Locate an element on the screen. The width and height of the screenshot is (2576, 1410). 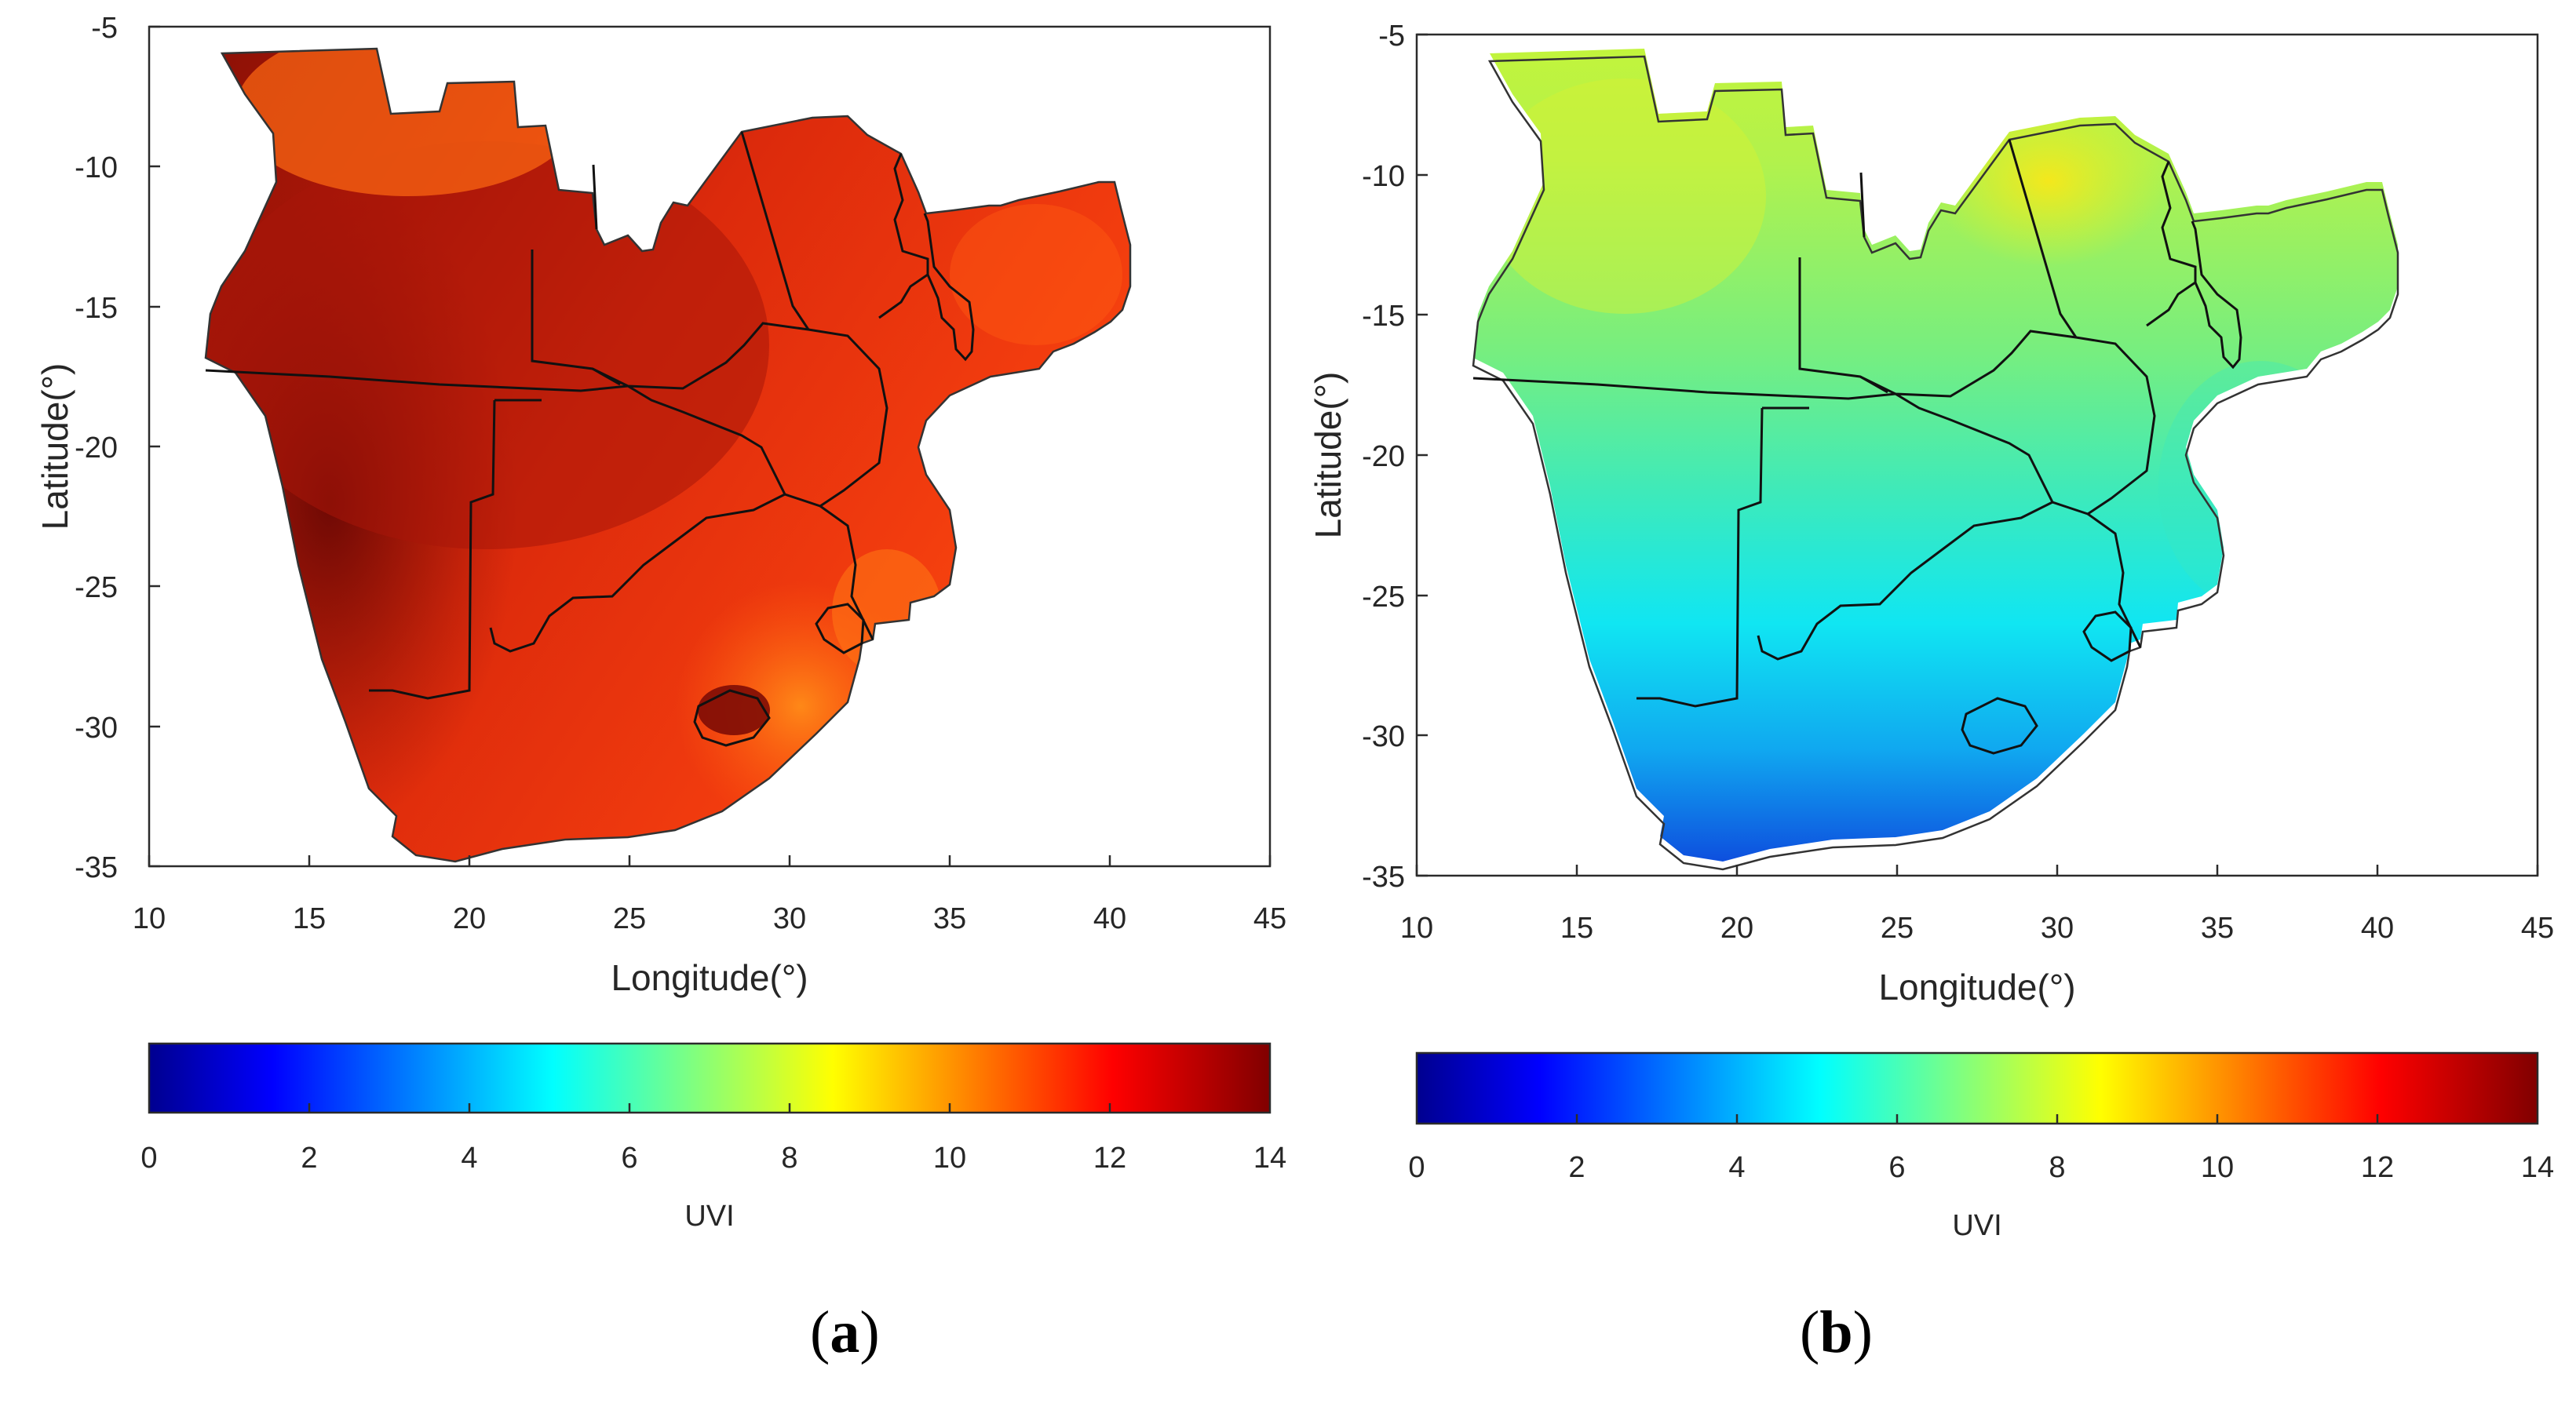
panel-b-colorbar: 0 2 4 6 8 10 12 14 UVI is located at coordinates (1981, 1146).